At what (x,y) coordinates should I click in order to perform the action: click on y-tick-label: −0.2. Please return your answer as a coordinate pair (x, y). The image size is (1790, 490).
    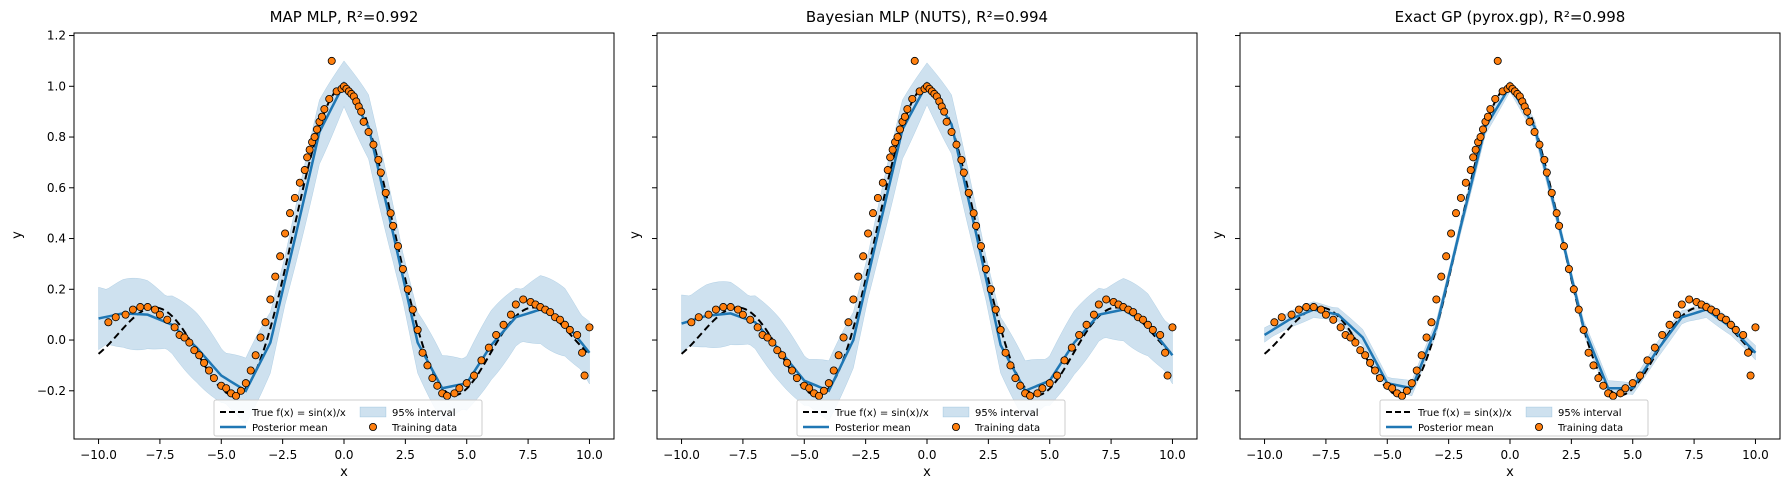
    Looking at the image, I should click on (51, 391).